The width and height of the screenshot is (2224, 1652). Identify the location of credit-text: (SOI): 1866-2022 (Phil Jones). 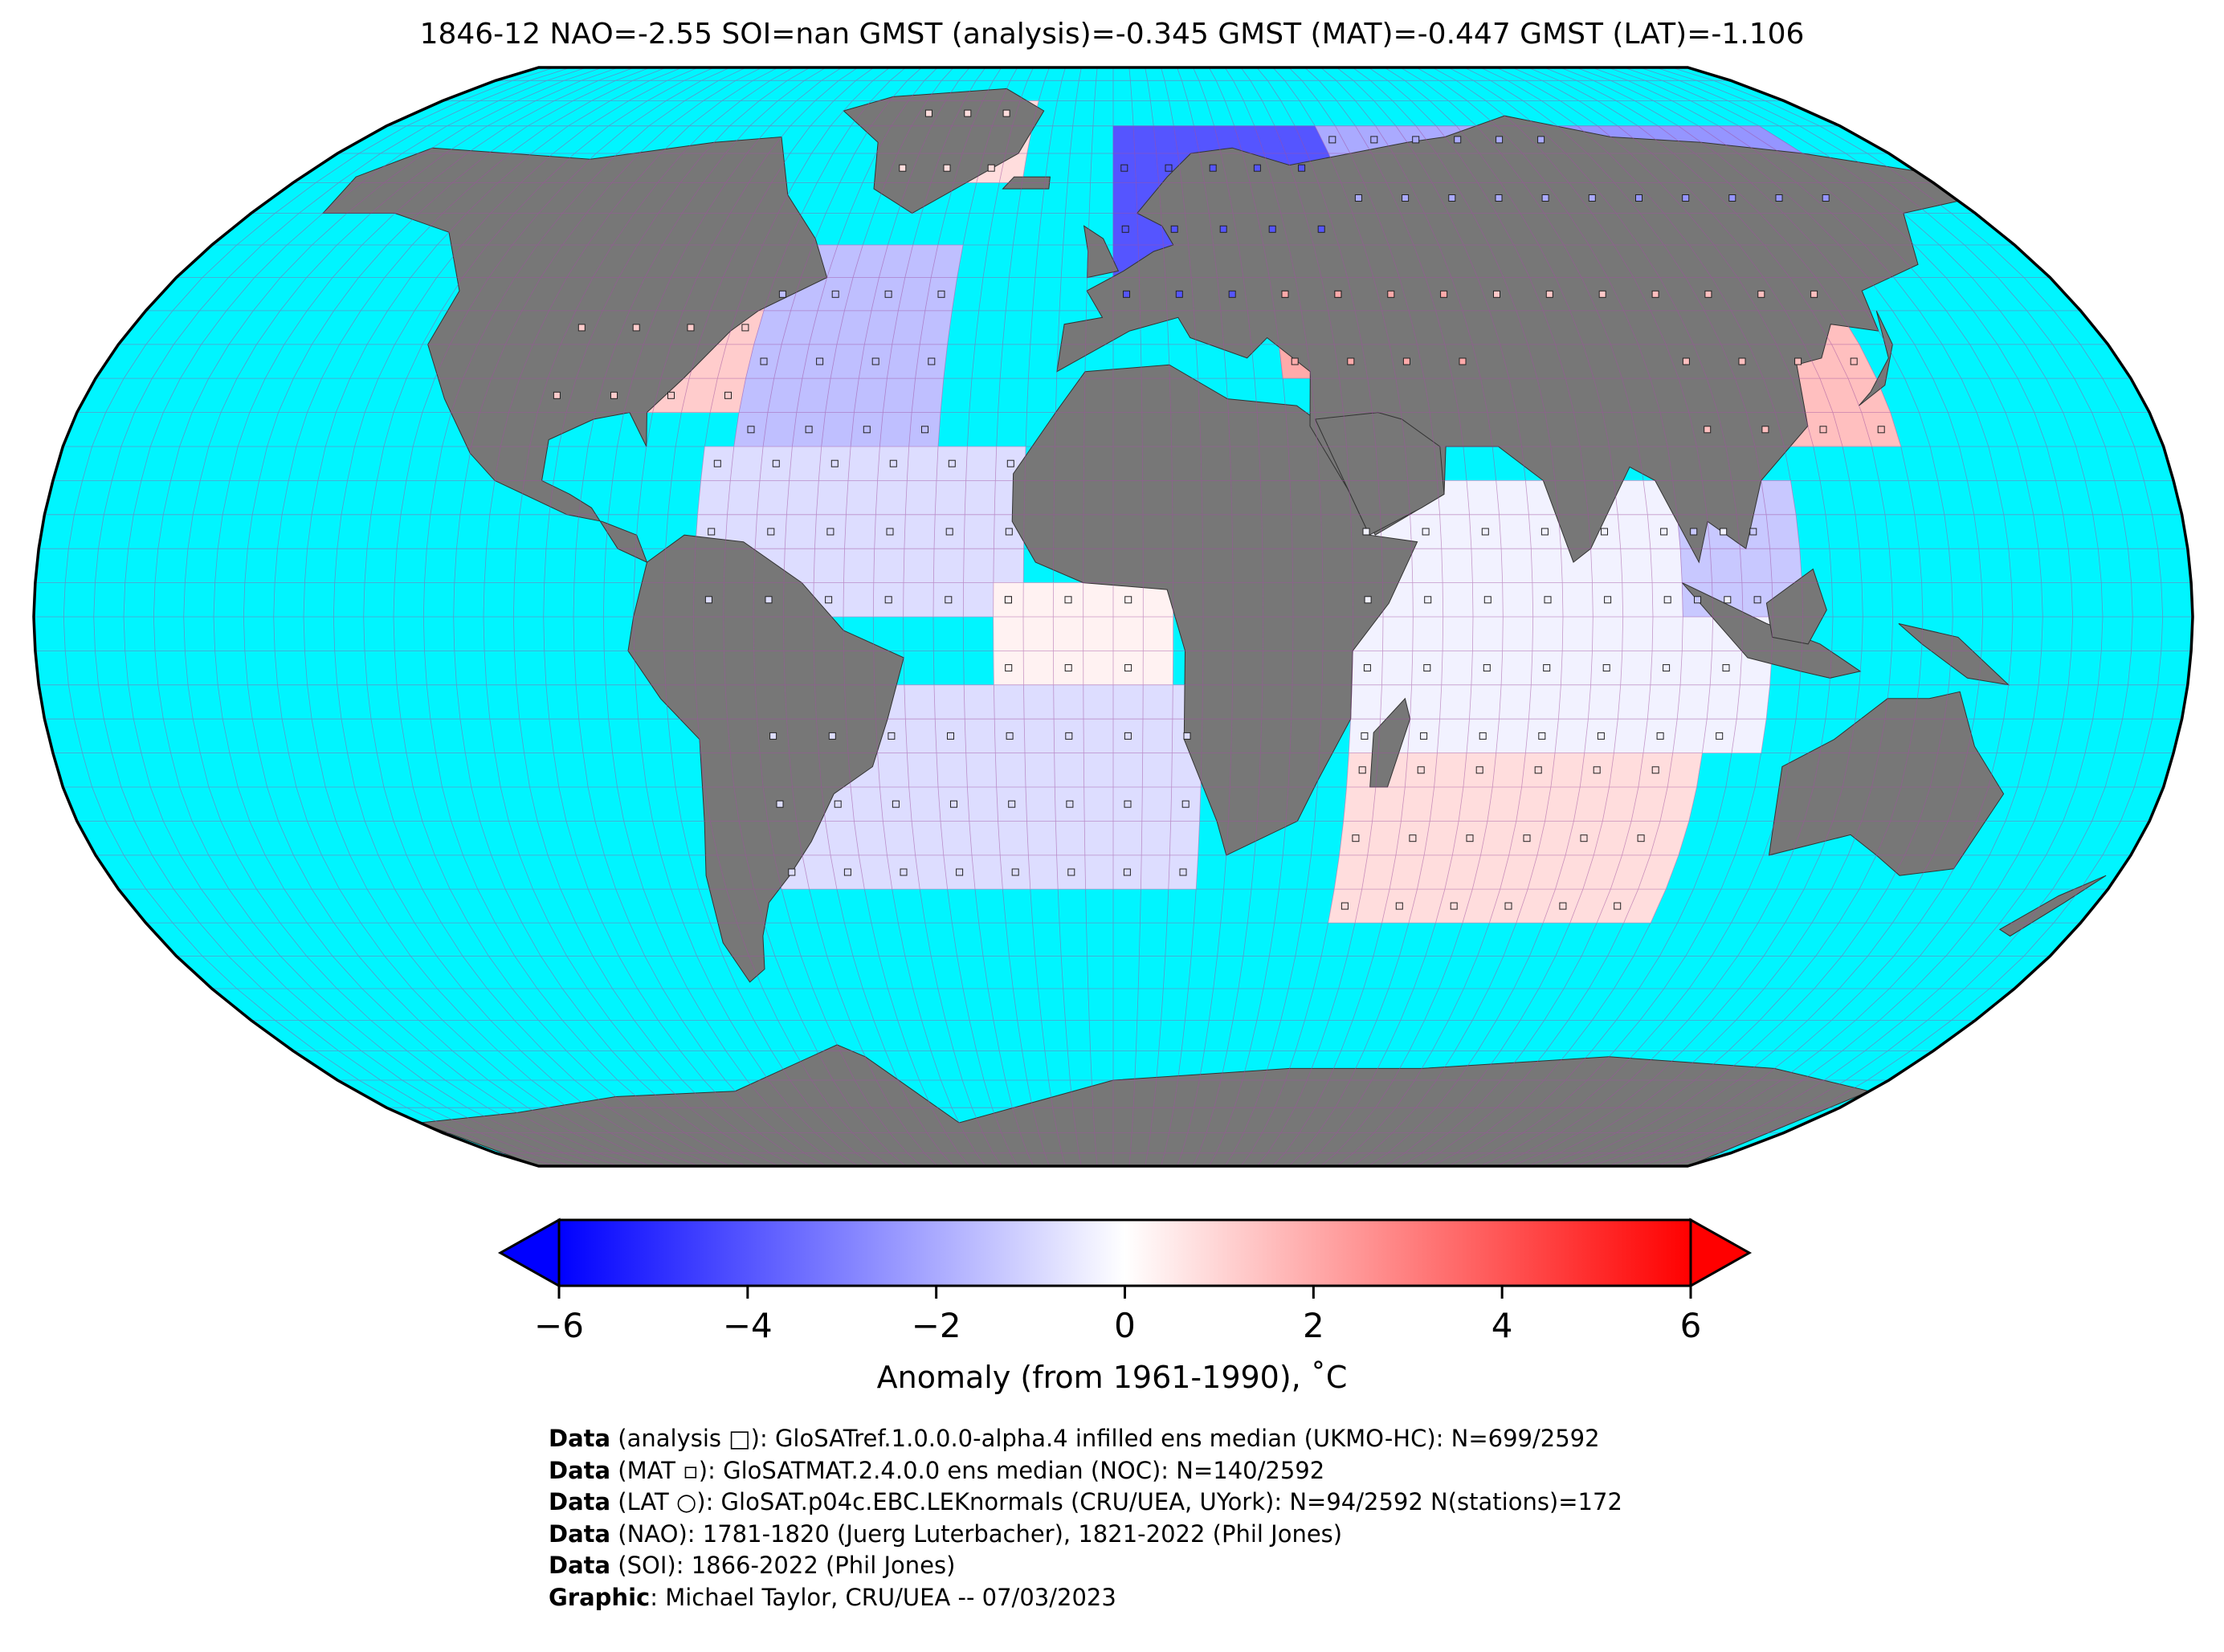
(783, 1565).